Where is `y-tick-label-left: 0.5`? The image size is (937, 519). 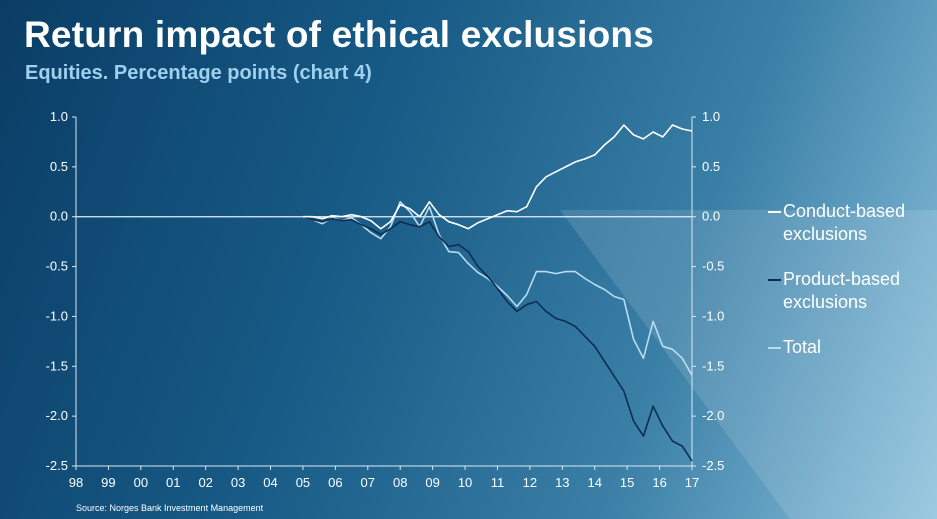 y-tick-label-left: 0.5 is located at coordinates (59, 166).